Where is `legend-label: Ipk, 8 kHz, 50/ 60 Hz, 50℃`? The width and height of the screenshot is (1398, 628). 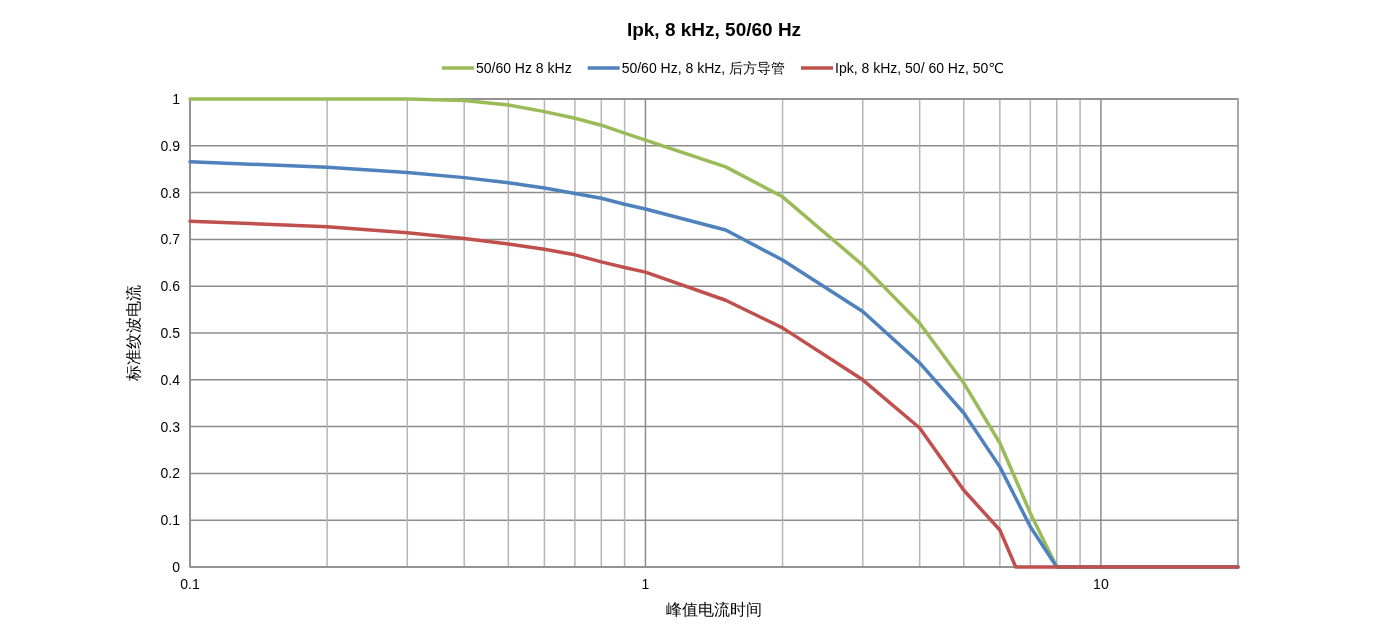
legend-label: Ipk, 8 kHz, 50/ 60 Hz, 50℃ is located at coordinates (920, 68).